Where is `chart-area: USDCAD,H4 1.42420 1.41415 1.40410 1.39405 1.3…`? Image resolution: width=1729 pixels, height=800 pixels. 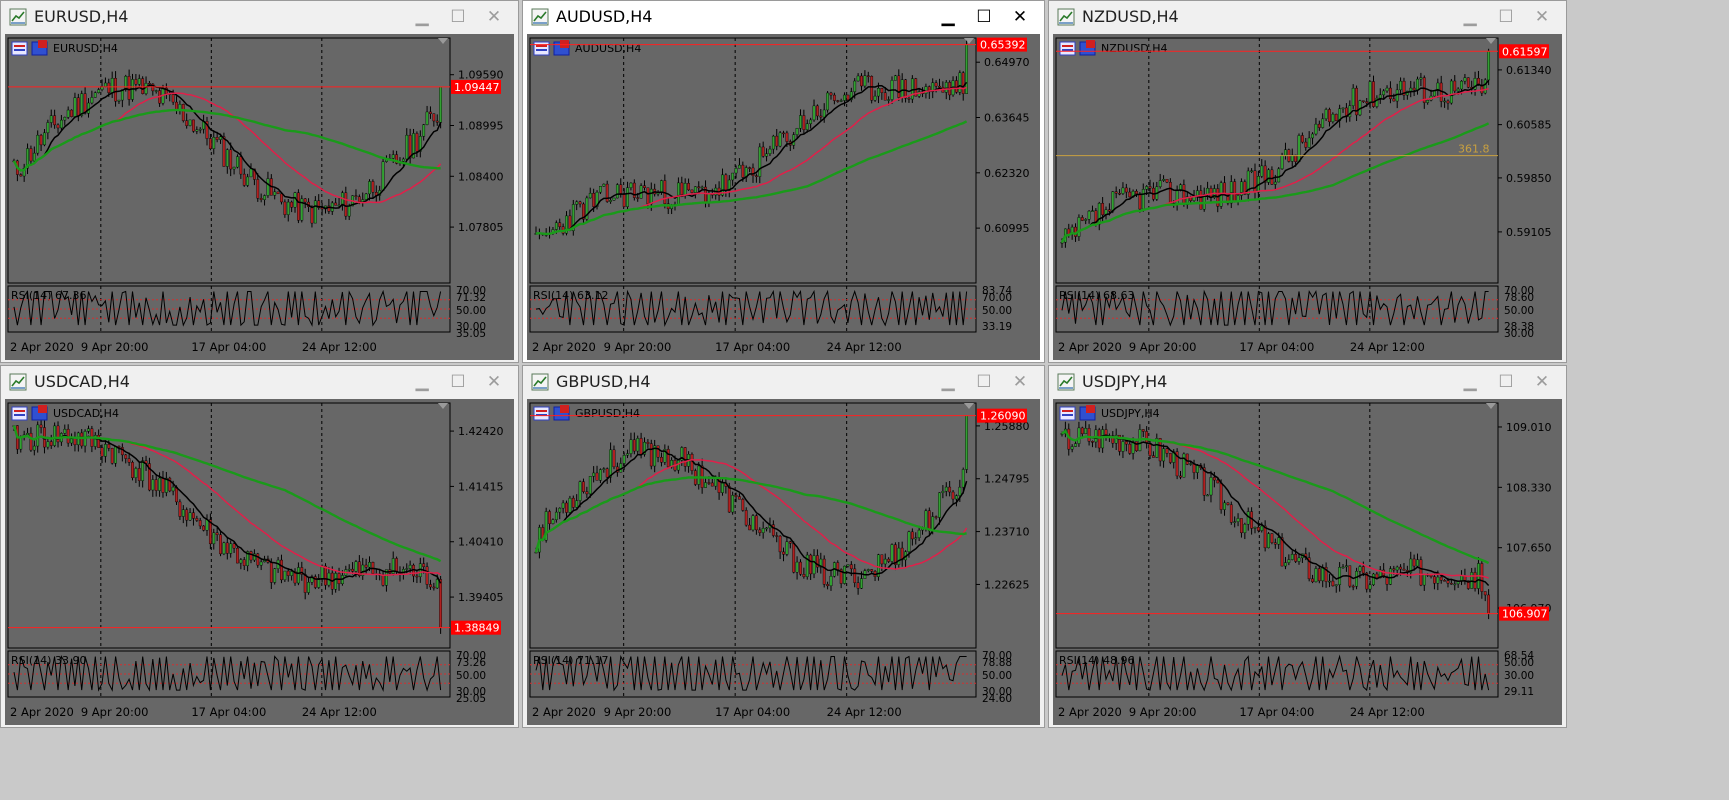
chart-area: USDCAD,H4 1.42420 1.41415 1.40410 1.39405 1.3… is located at coordinates (259, 562).